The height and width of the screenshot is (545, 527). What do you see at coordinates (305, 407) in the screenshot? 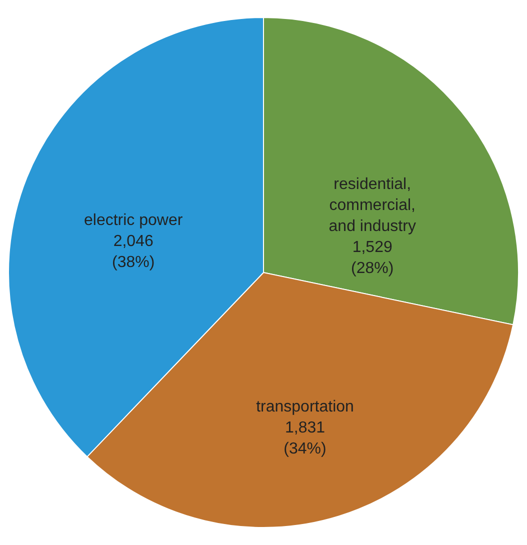
I see `slice-label: transportation` at bounding box center [305, 407].